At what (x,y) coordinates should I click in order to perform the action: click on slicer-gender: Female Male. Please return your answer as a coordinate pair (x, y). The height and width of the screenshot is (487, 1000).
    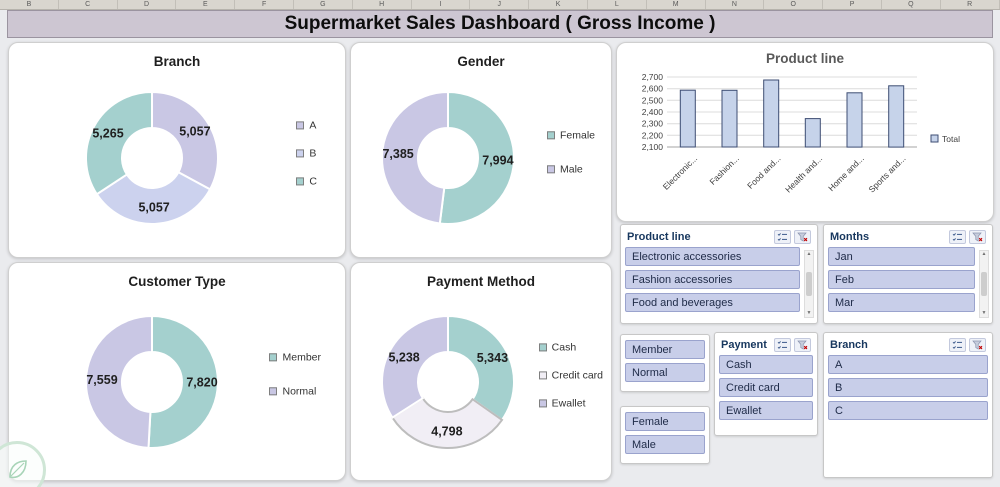
    Looking at the image, I should click on (665, 435).